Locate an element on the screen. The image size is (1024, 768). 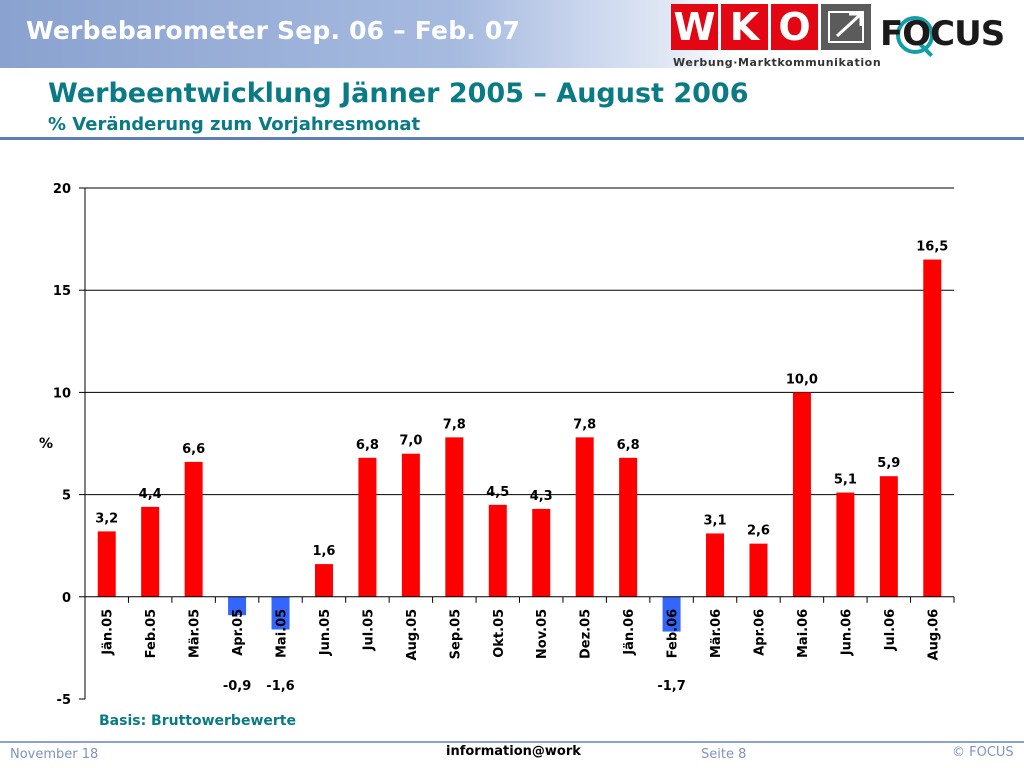
data-label: 4,3 is located at coordinates (541, 496).